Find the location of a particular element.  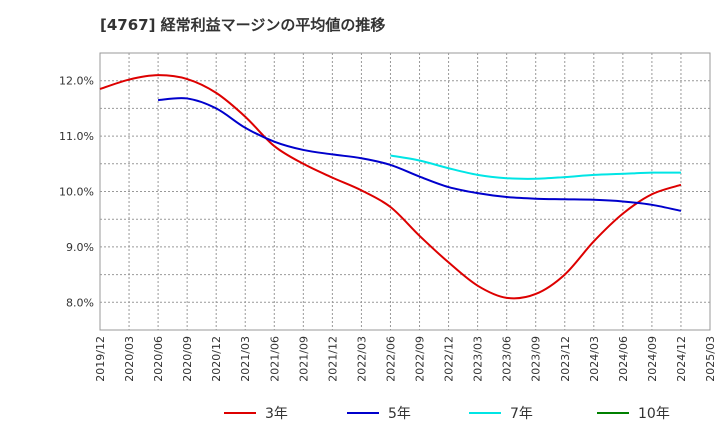

y-axis-ticks: 8.0% 9.0% 10.0% 11.0% 12.0% is located at coordinates (76, 192).